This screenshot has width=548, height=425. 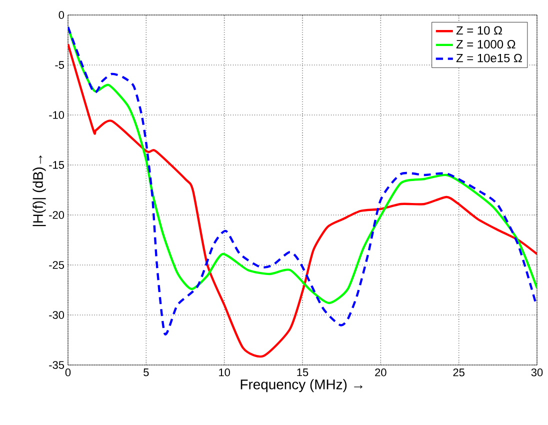 I want to click on x-tick-label: 10, so click(x=224, y=372).